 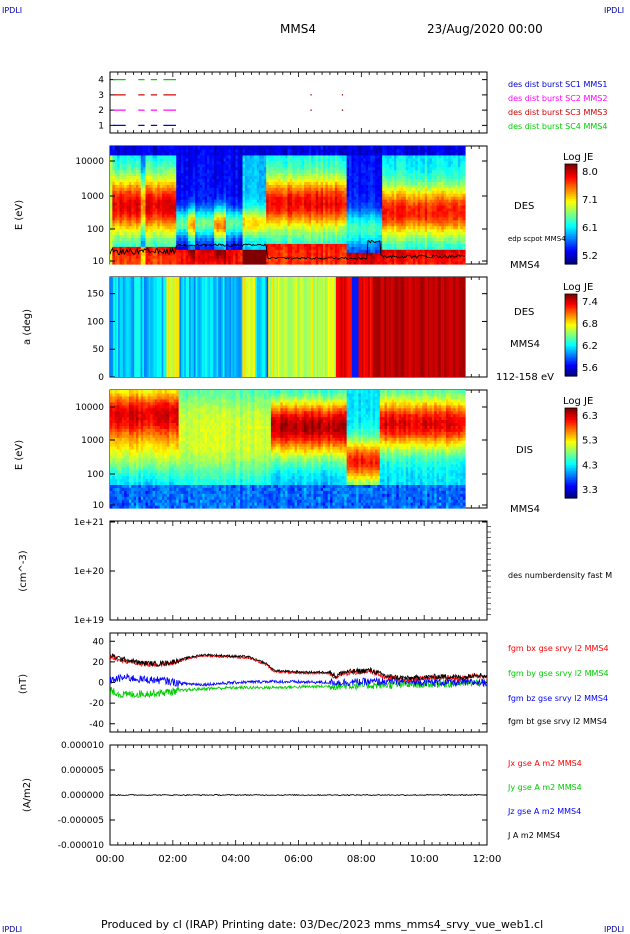 I want to click on legend-jcur-2: Jz gse A m2 MMS4, so click(x=544, y=811).